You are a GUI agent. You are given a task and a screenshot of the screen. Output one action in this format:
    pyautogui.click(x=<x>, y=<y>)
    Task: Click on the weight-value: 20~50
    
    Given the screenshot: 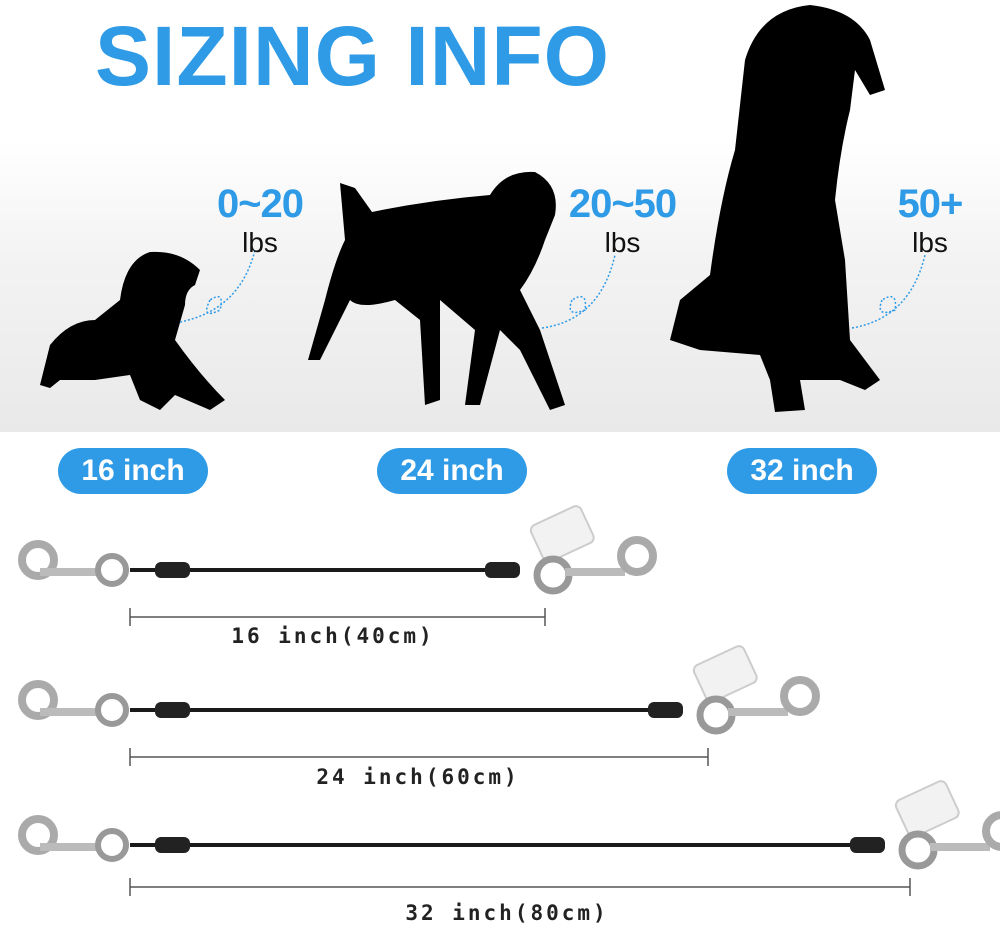 What is the action you would take?
    pyautogui.click(x=622, y=204)
    